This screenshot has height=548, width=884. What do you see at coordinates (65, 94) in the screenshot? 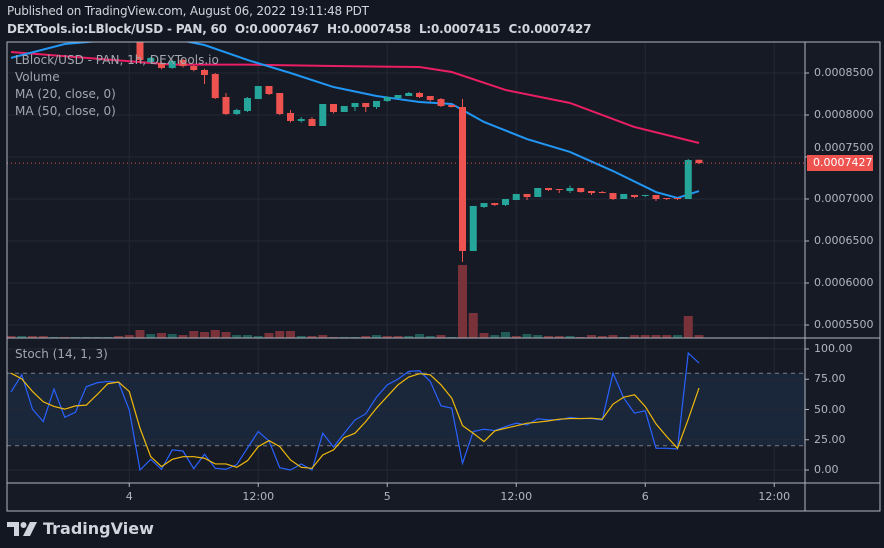
I see `legend-ma20: MA (20, close, 0)` at bounding box center [65, 94].